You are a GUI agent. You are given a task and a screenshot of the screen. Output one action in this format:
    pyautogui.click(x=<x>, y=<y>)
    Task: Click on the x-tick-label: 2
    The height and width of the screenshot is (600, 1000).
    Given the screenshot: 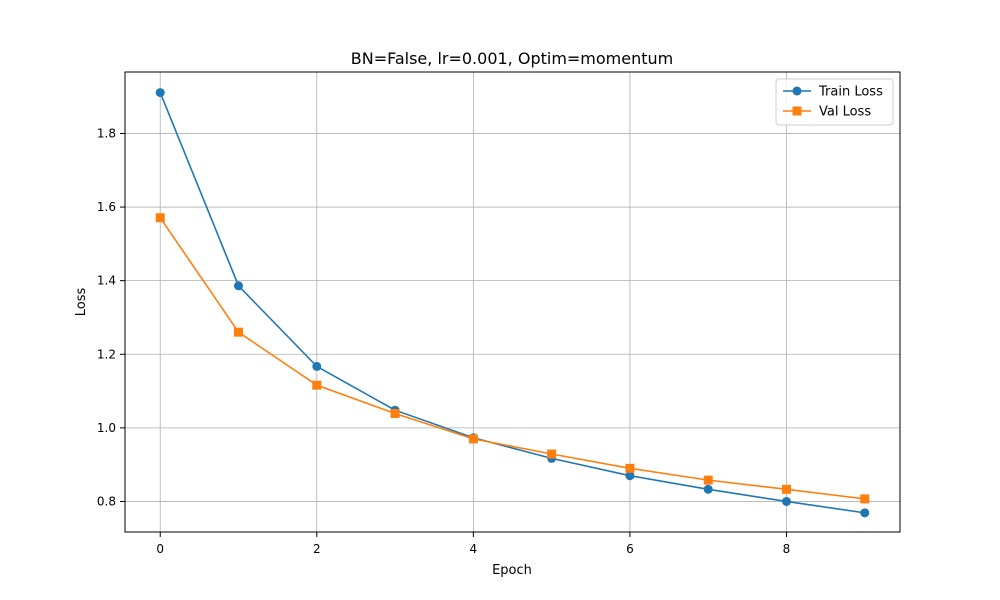 What is the action you would take?
    pyautogui.click(x=317, y=549)
    